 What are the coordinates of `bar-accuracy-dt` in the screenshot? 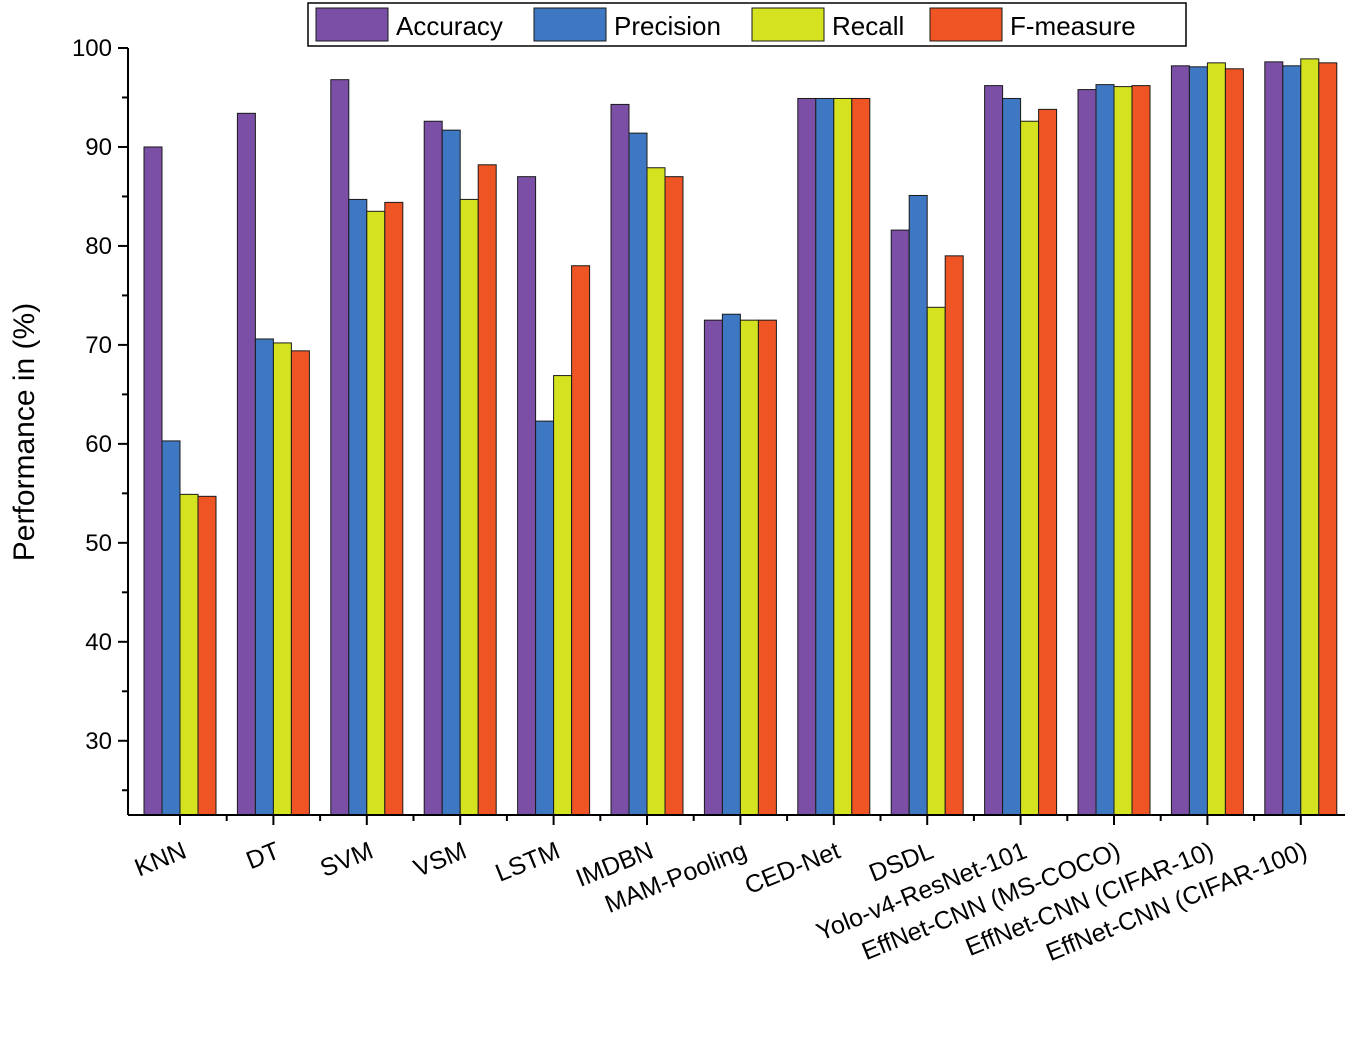 It's located at (246, 464).